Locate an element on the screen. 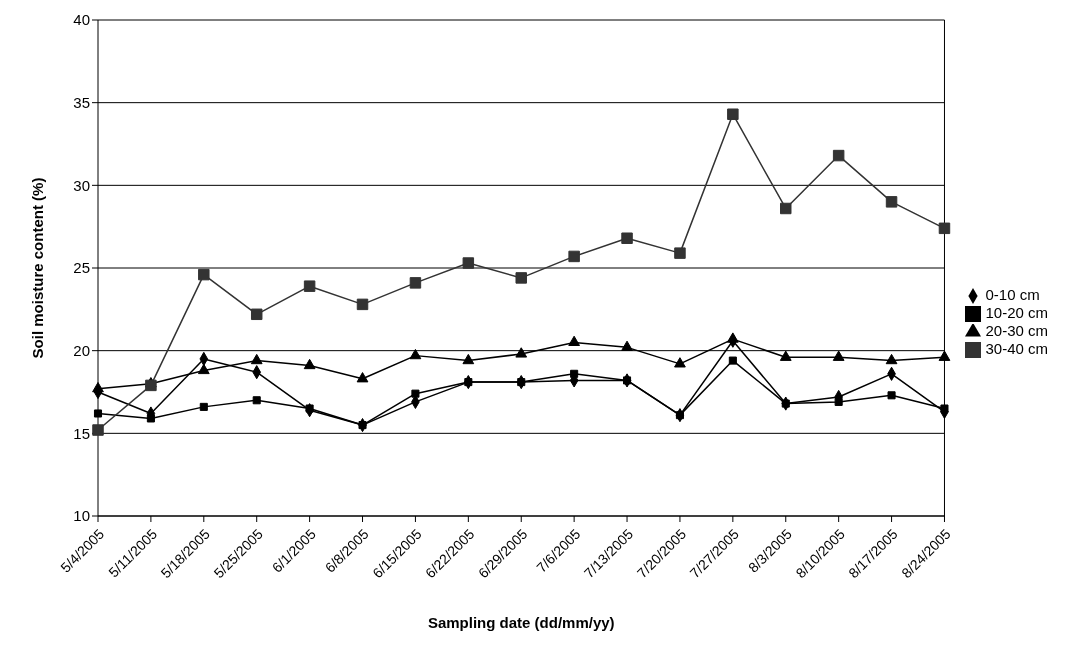 This screenshot has height=646, width=1089. legend-label: 0-10 cm is located at coordinates (1012, 294).